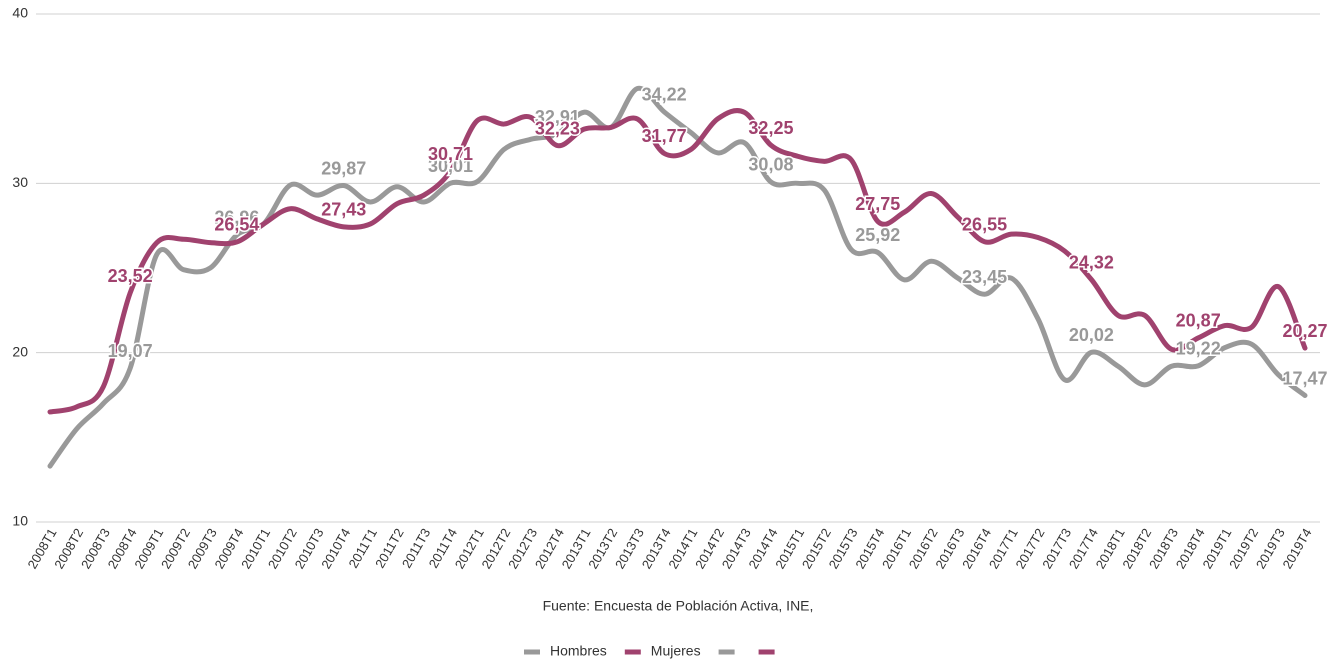 This screenshot has height=660, width=1332. What do you see at coordinates (20, 13) in the screenshot?
I see `y-tick-label: 40` at bounding box center [20, 13].